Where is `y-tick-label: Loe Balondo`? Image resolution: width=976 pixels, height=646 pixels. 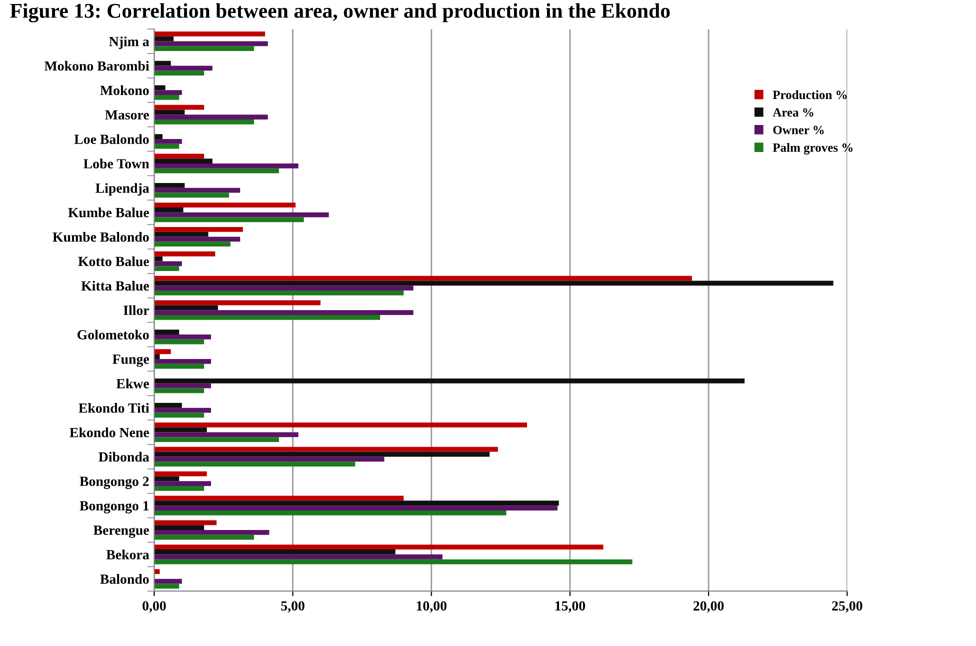
y-tick-label: Loe Balondo is located at coordinates (111, 139).